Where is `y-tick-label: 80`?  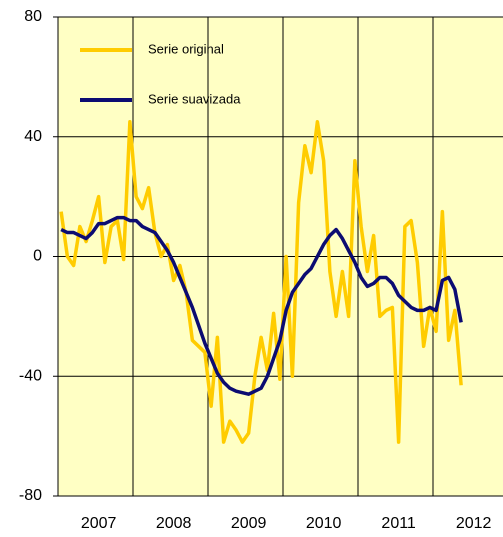 y-tick-label: 80 is located at coordinates (33, 16).